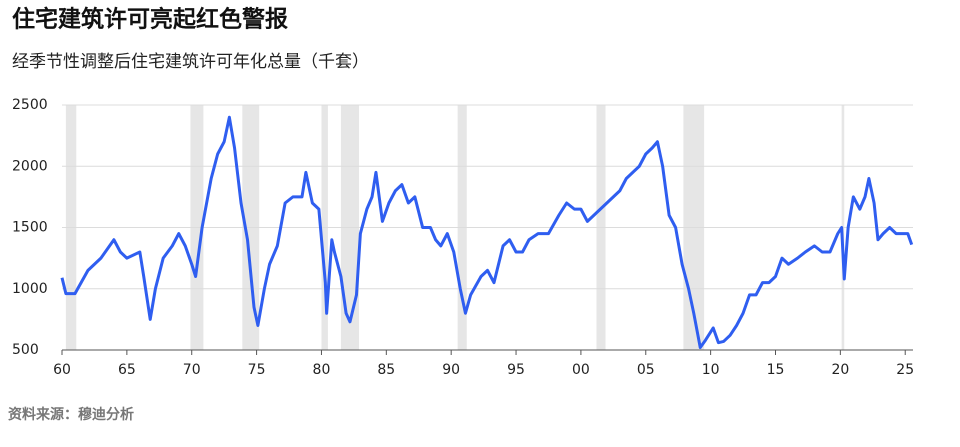 The width and height of the screenshot is (960, 447). Describe the element at coordinates (190, 62) in the screenshot. I see `chart-subtitle: 经季节性调整后住宅建筑许可年化总量（千套）` at that location.